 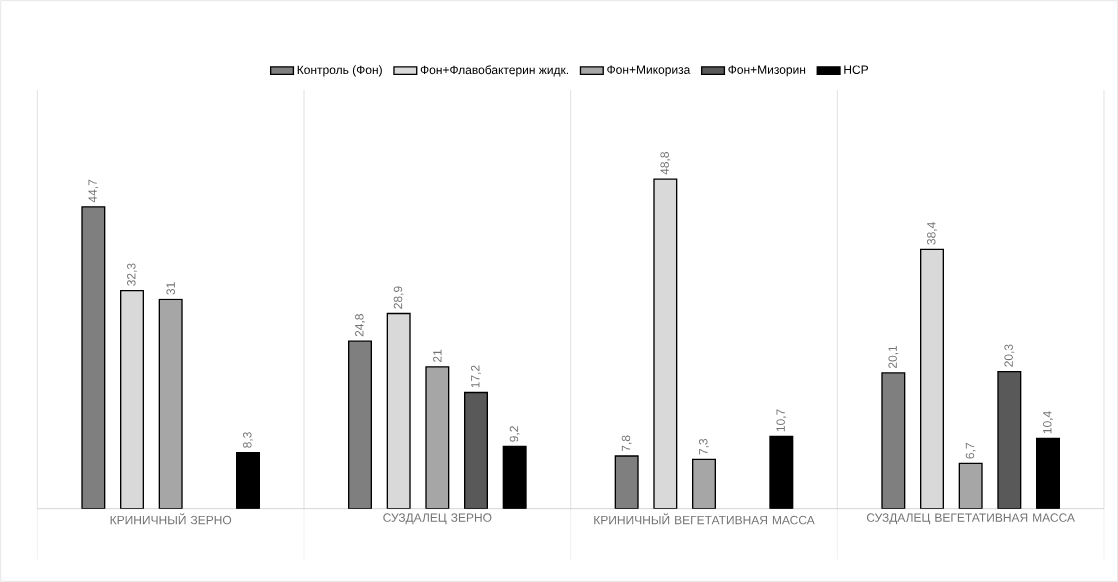 I want to click on data-label: 48,8, so click(x=665, y=163).